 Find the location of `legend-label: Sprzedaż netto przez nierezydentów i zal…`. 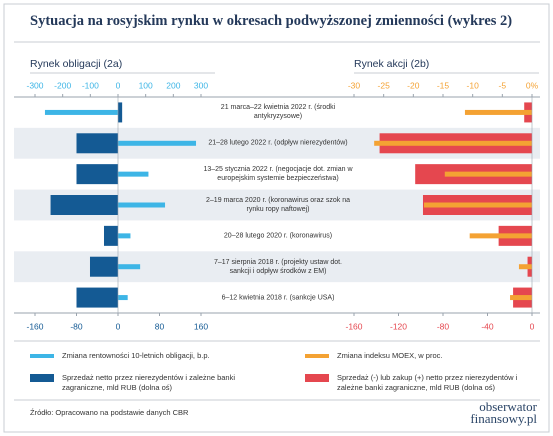

legend-label: Sprzedaż netto przez nierezydentów i zal… is located at coordinates (149, 382).